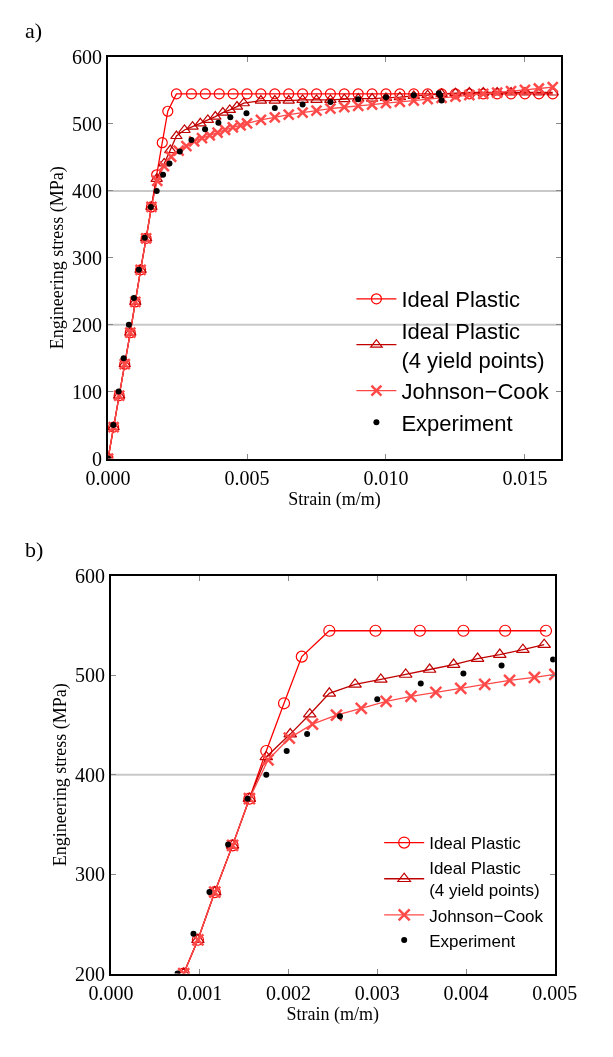  What do you see at coordinates (200, 992) in the screenshot?
I see `x-tick-label: 0.001` at bounding box center [200, 992].